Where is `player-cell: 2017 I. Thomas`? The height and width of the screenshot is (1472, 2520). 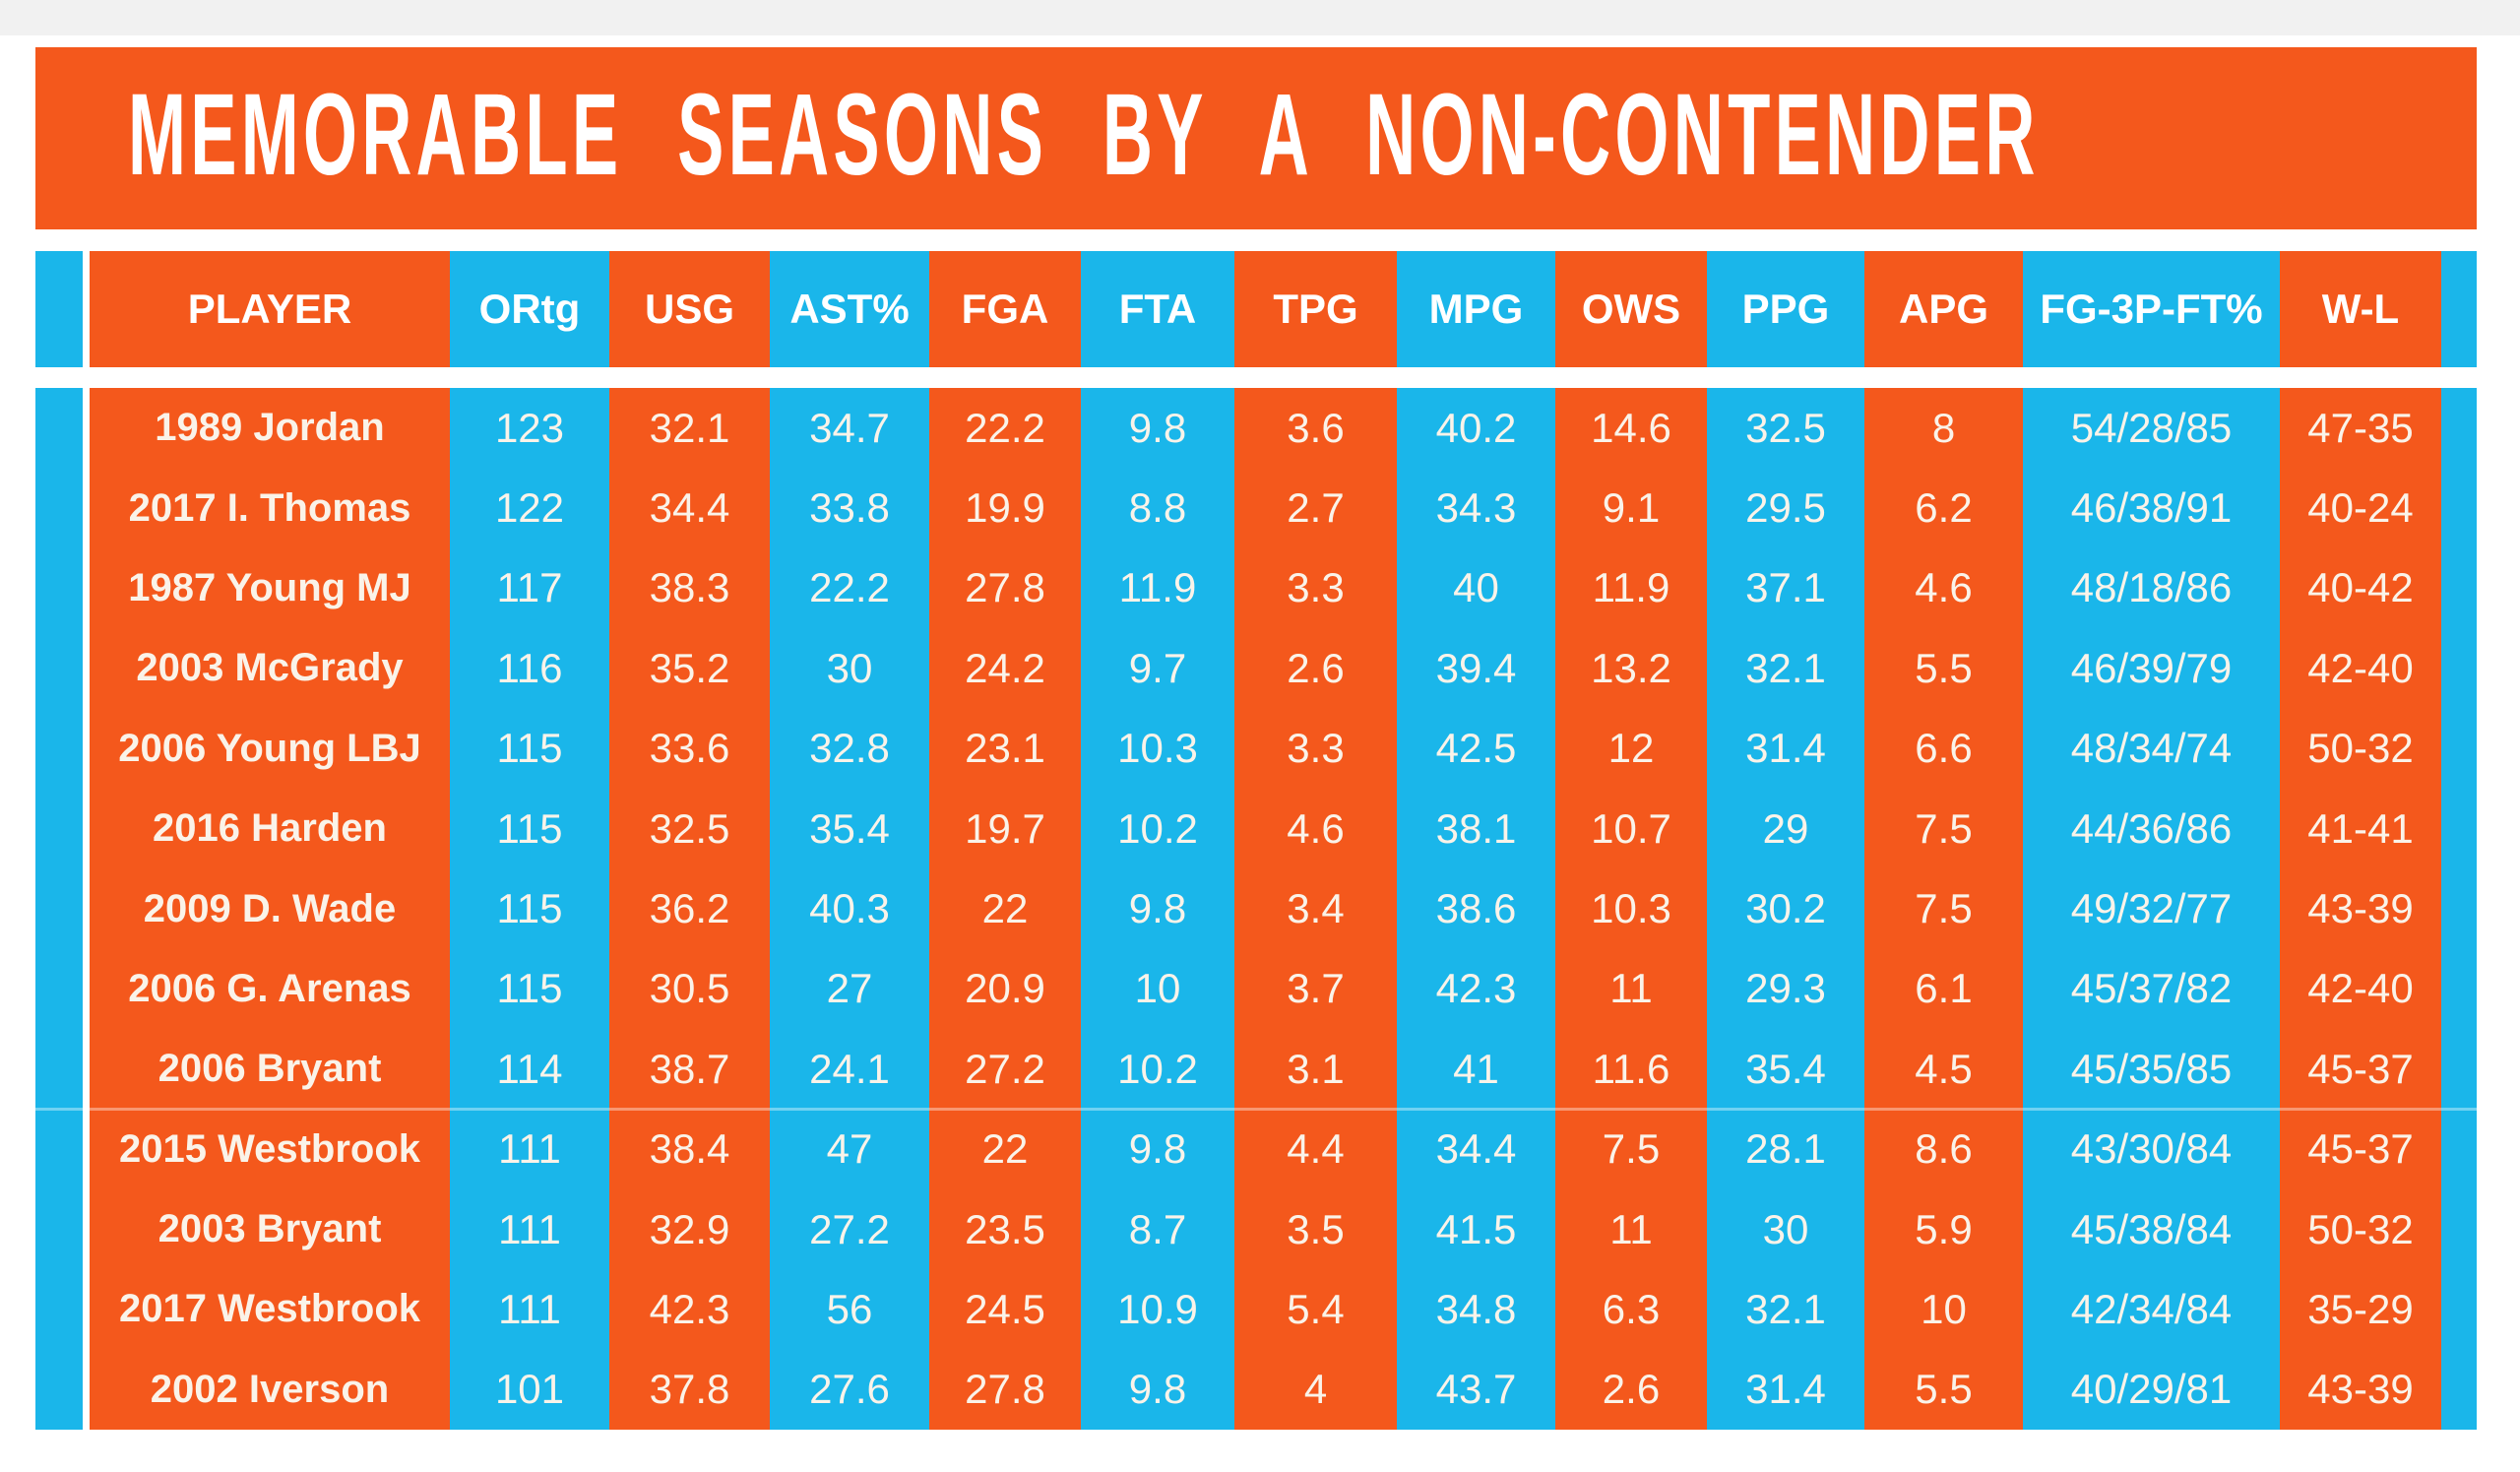 player-cell: 2017 I. Thomas is located at coordinates (270, 508).